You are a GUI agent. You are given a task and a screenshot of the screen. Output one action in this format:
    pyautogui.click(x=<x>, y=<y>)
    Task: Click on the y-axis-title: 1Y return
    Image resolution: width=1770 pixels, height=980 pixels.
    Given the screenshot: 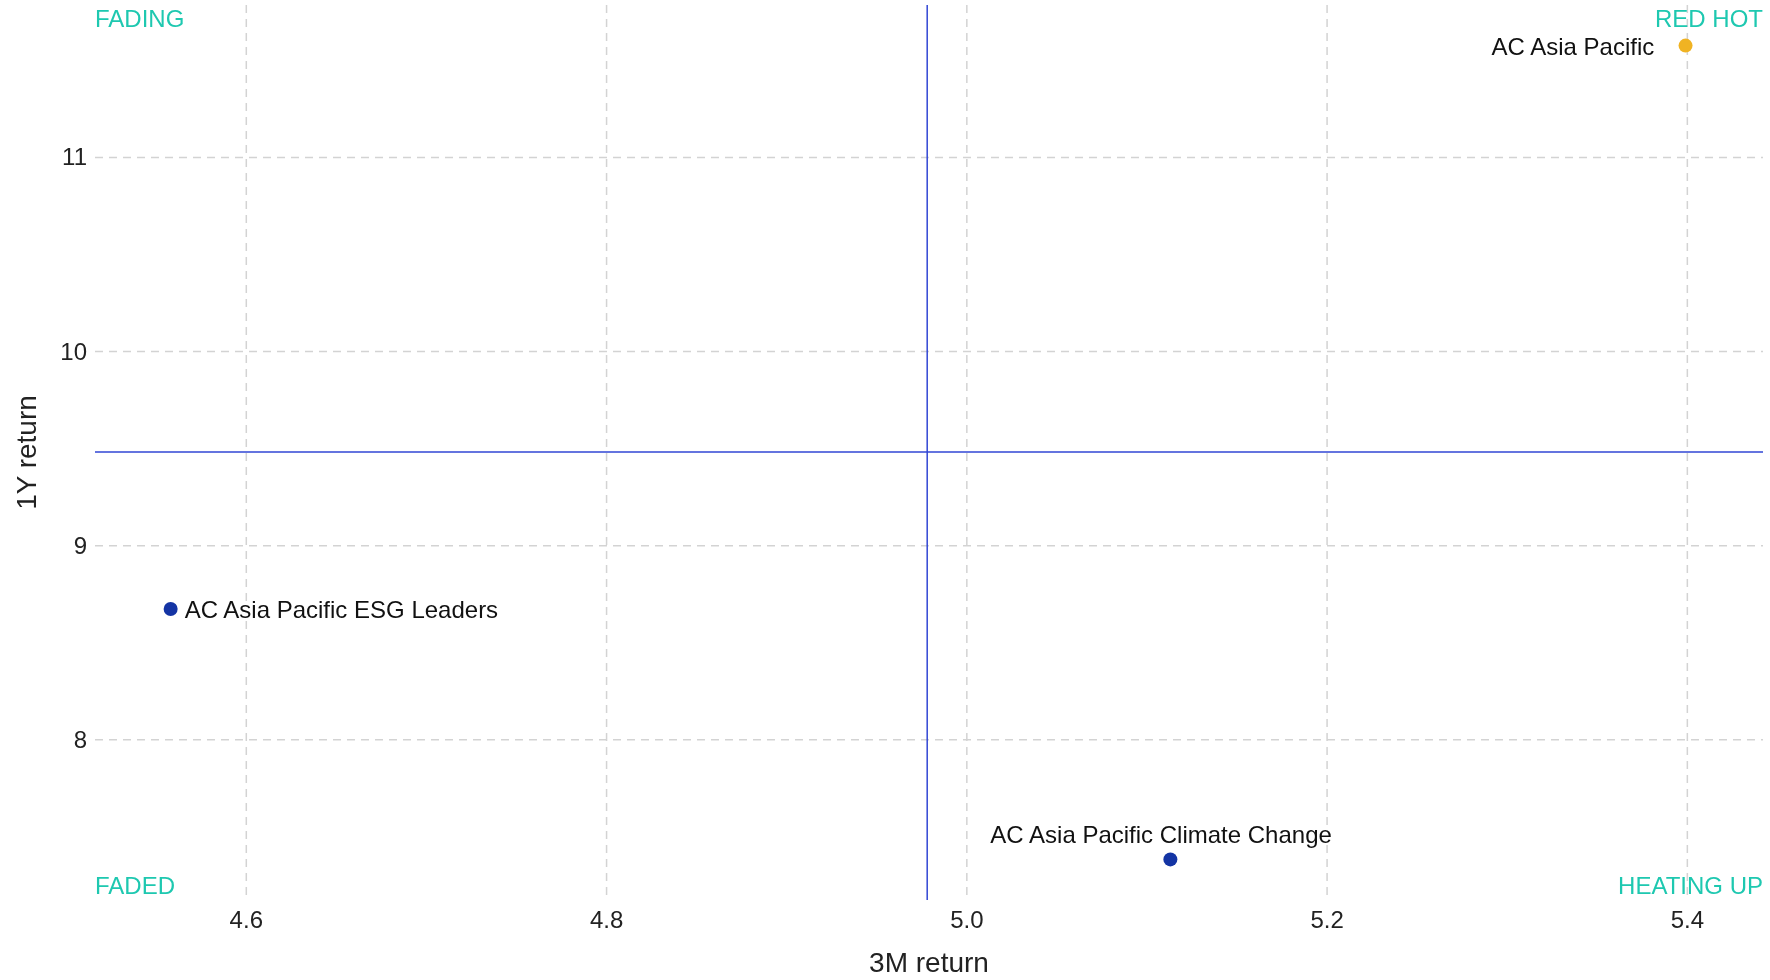 What is the action you would take?
    pyautogui.click(x=26, y=452)
    